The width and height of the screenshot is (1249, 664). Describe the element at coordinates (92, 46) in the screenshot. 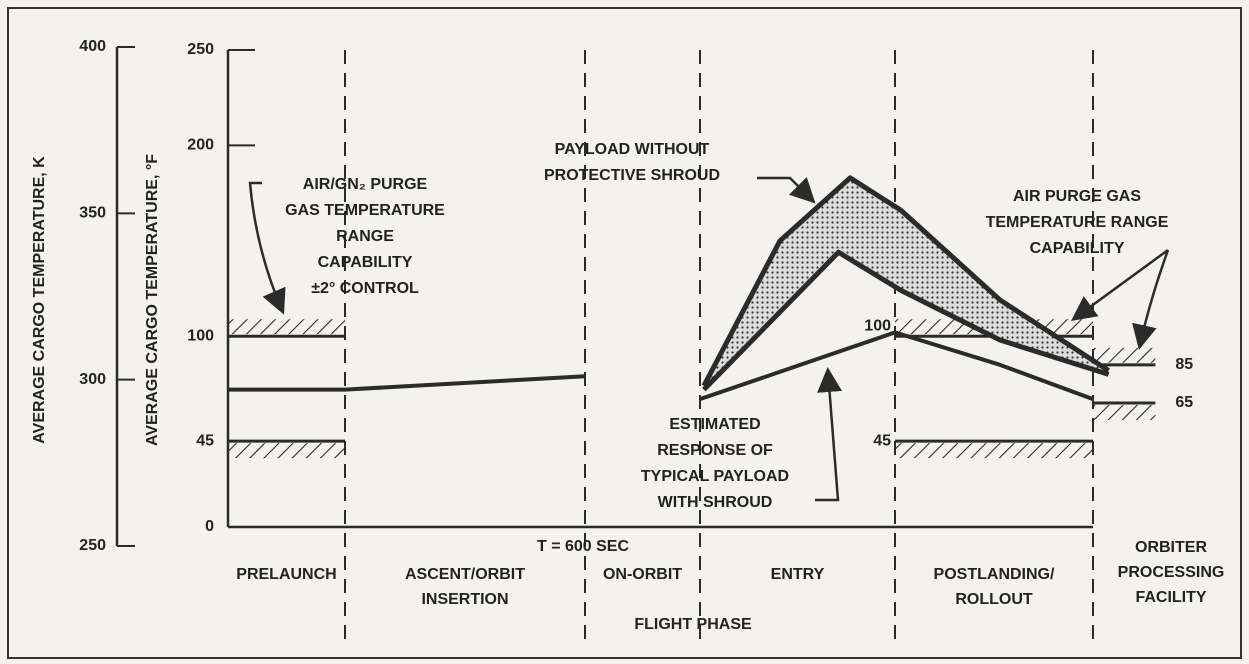

I see `y2-tick-label: 400` at that location.